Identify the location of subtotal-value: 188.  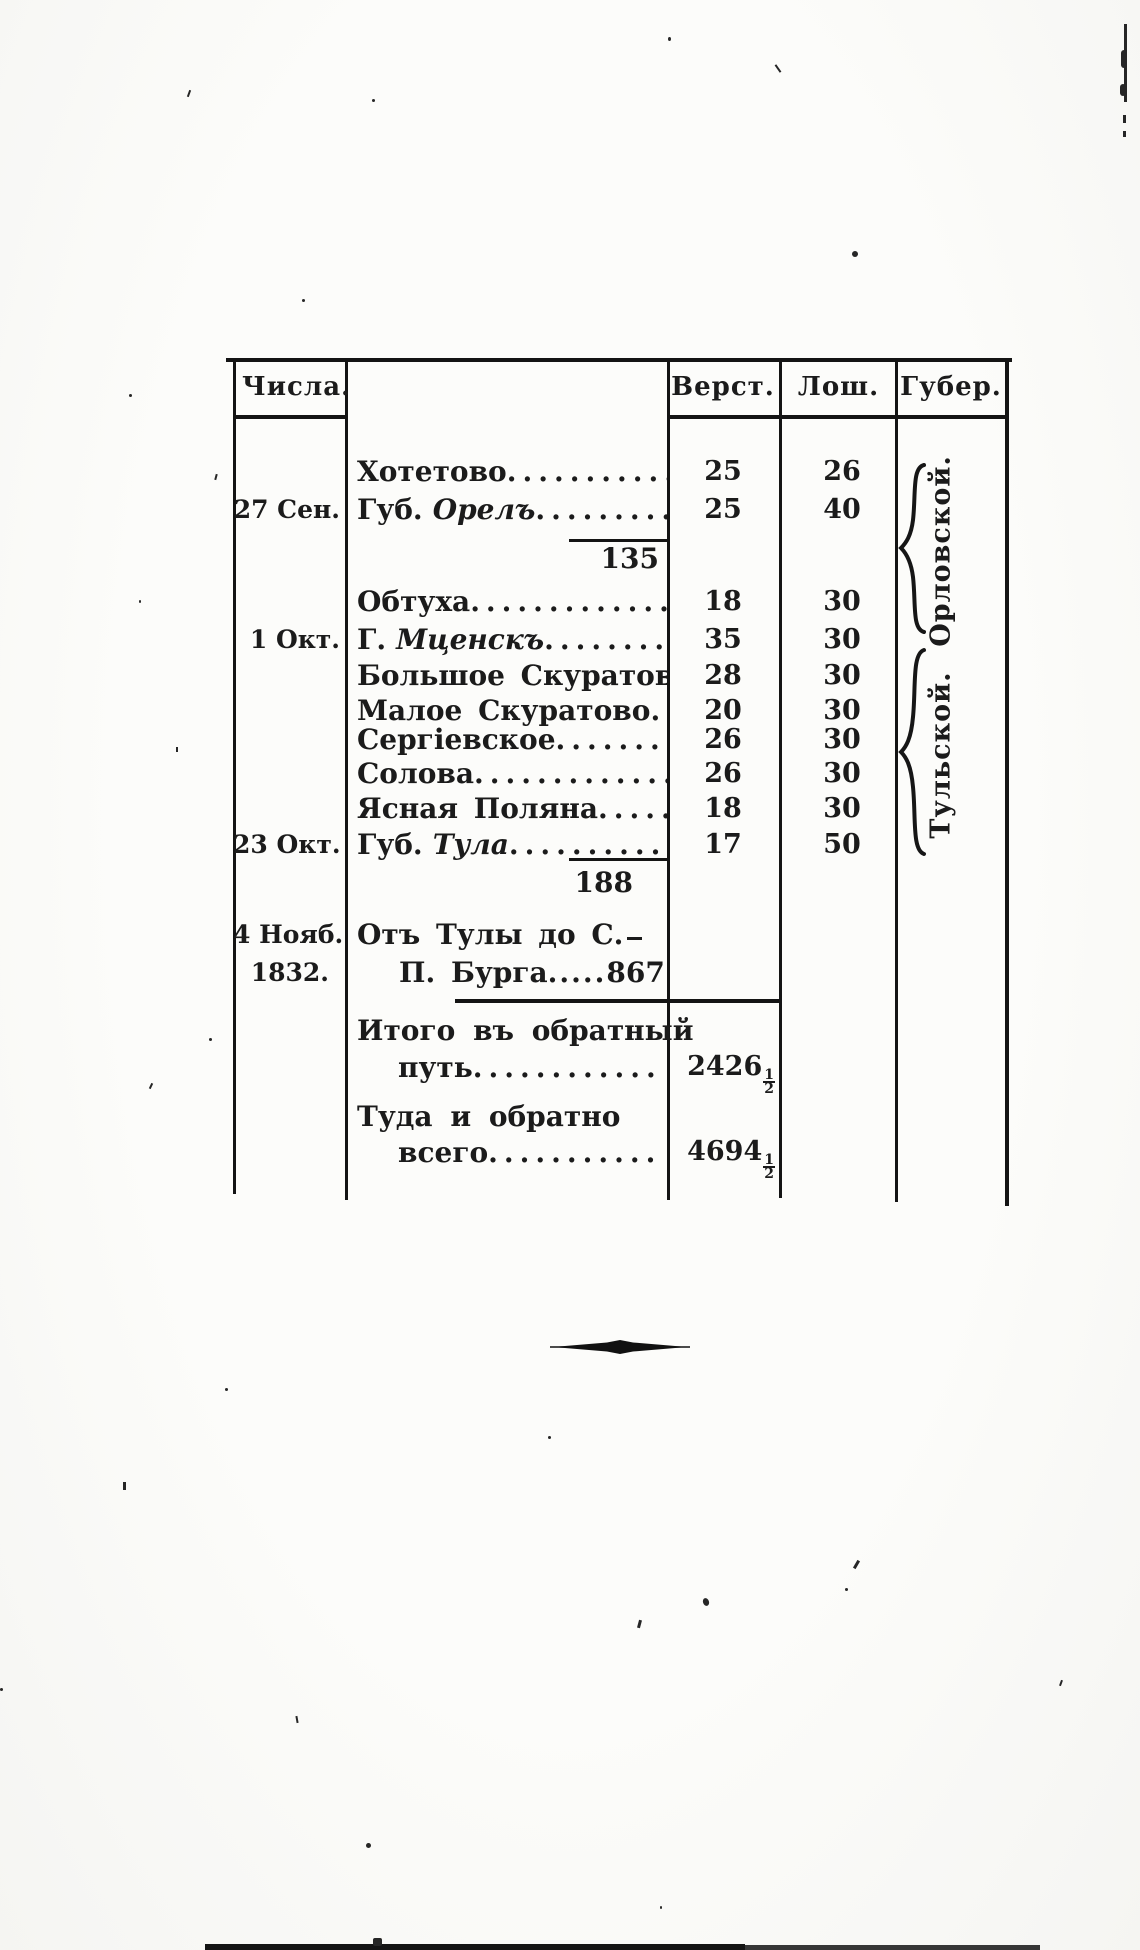
(603, 882).